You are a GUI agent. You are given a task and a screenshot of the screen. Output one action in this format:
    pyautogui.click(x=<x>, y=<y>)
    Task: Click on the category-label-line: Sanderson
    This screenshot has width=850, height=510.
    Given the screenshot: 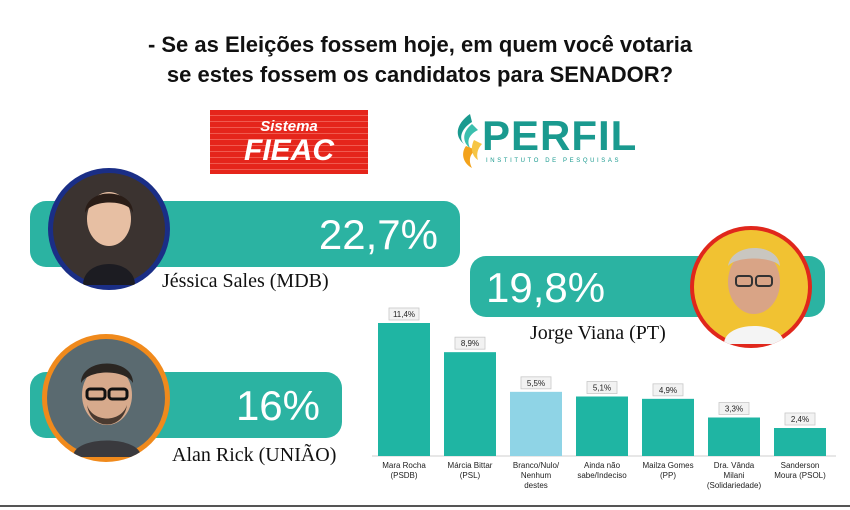 What is the action you would take?
    pyautogui.click(x=800, y=465)
    